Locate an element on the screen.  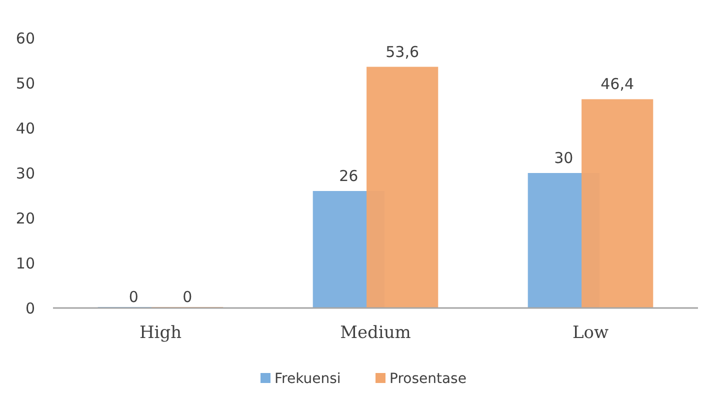
data-label: 46,4 is located at coordinates (617, 84).